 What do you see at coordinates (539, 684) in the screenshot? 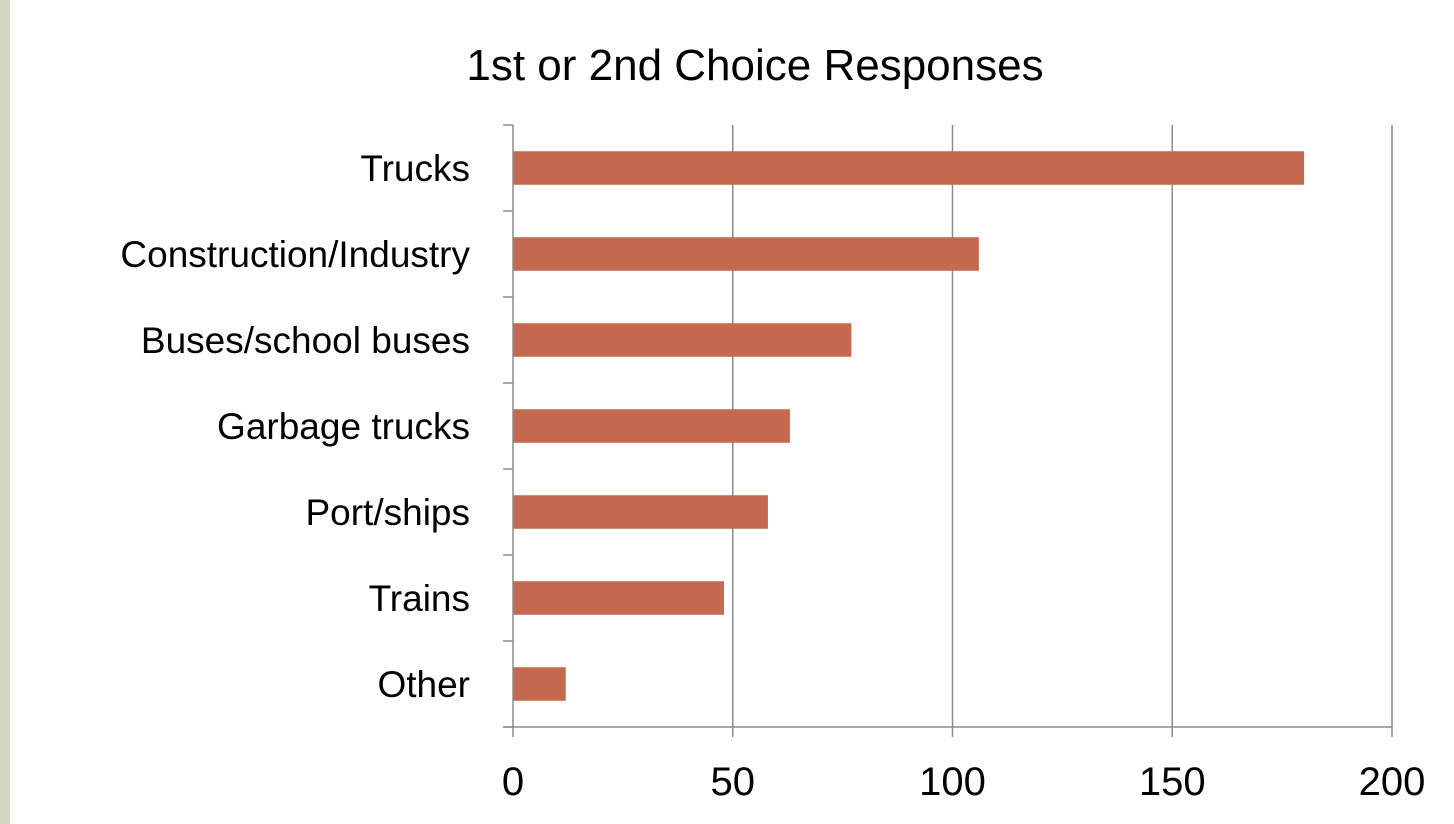
I see `bar-other` at bounding box center [539, 684].